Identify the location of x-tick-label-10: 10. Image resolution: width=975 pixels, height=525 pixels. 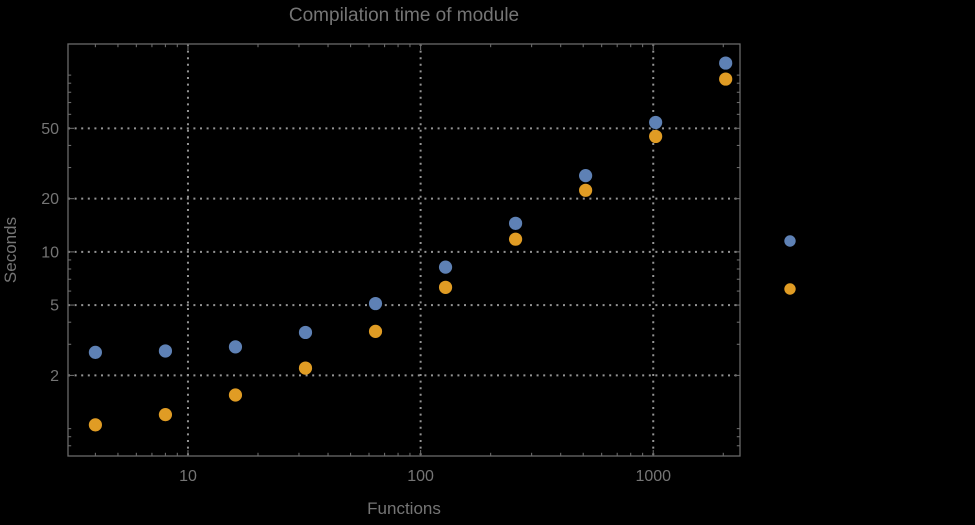
(188, 476).